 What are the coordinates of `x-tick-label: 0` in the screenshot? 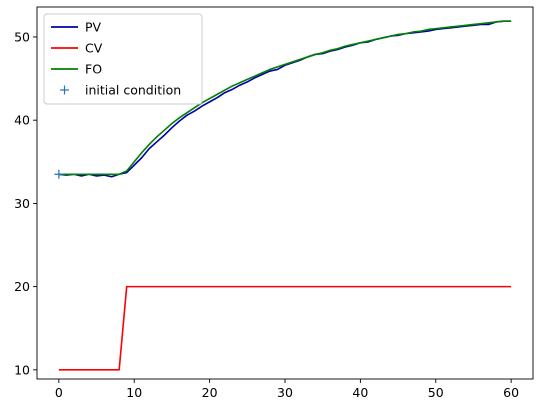 It's located at (59, 392).